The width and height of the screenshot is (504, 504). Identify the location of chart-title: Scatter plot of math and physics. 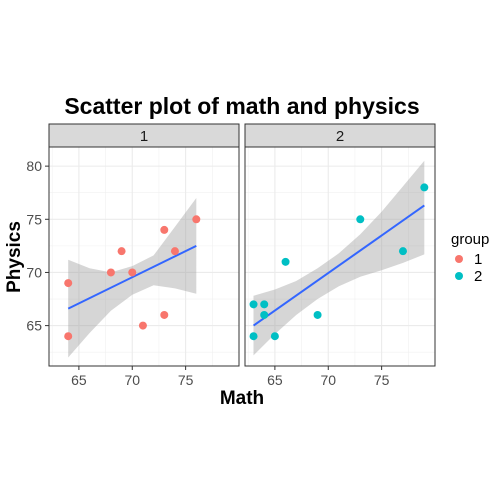
(241, 106).